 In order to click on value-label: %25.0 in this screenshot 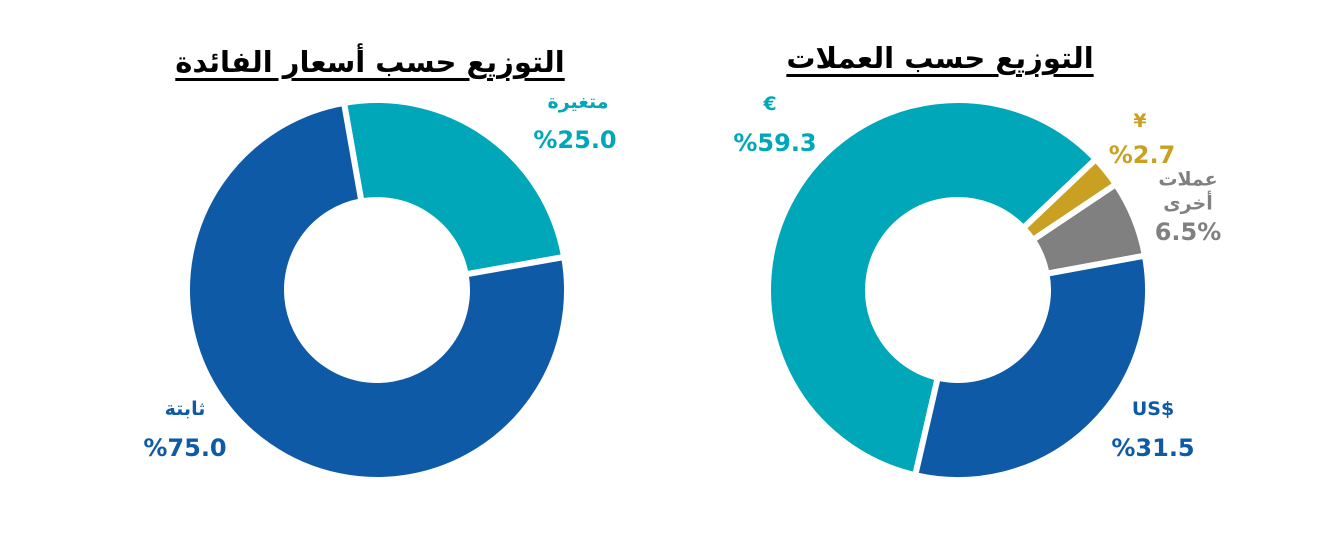, I will do `click(575, 140)`.